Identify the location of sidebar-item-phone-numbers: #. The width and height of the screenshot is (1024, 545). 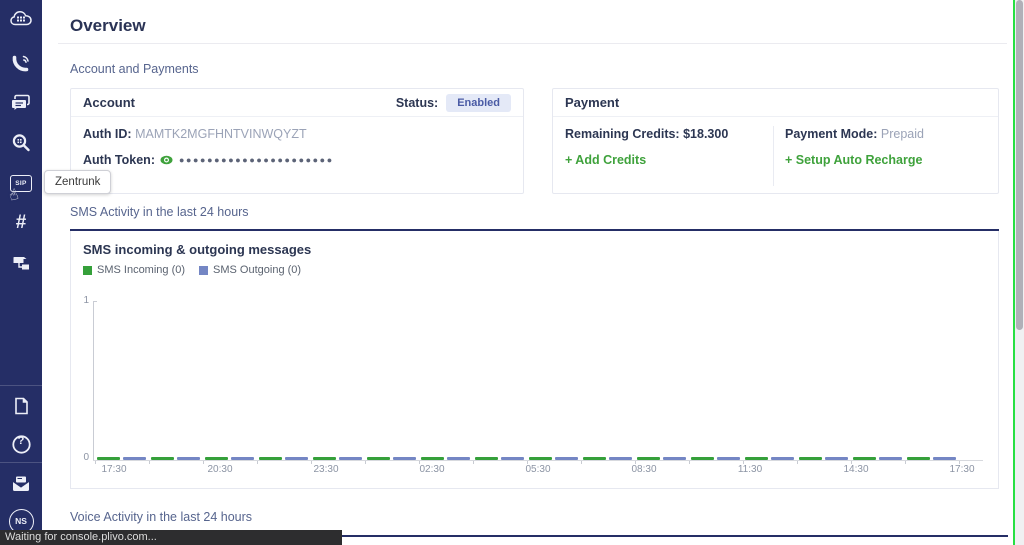
(21, 223).